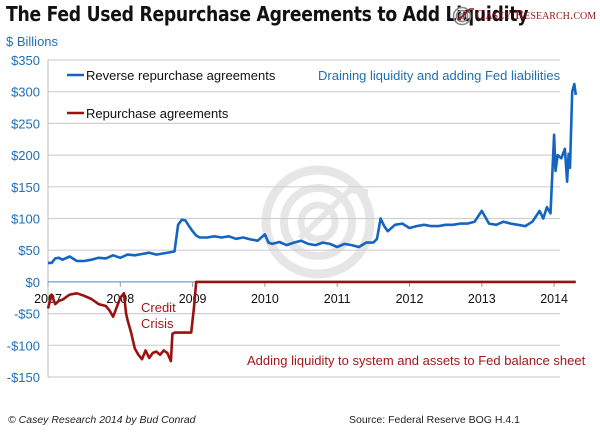 This screenshot has height=432, width=600. What do you see at coordinates (536, 15) in the screenshot?
I see `logo-text: Casey Research.com` at bounding box center [536, 15].